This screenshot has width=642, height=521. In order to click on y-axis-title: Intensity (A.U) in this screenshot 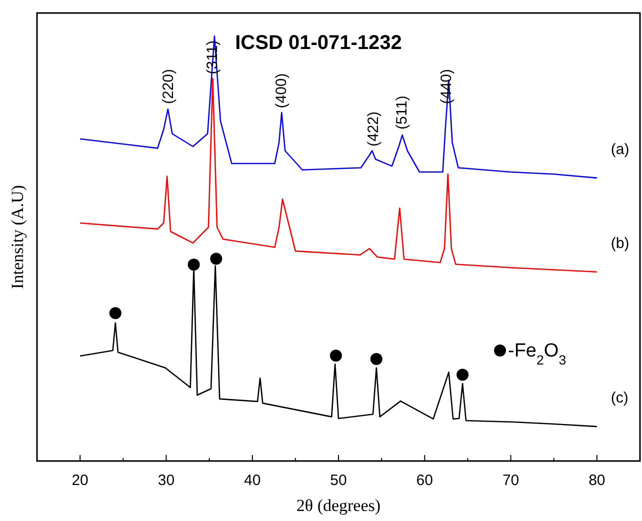, I will do `click(17, 237)`.